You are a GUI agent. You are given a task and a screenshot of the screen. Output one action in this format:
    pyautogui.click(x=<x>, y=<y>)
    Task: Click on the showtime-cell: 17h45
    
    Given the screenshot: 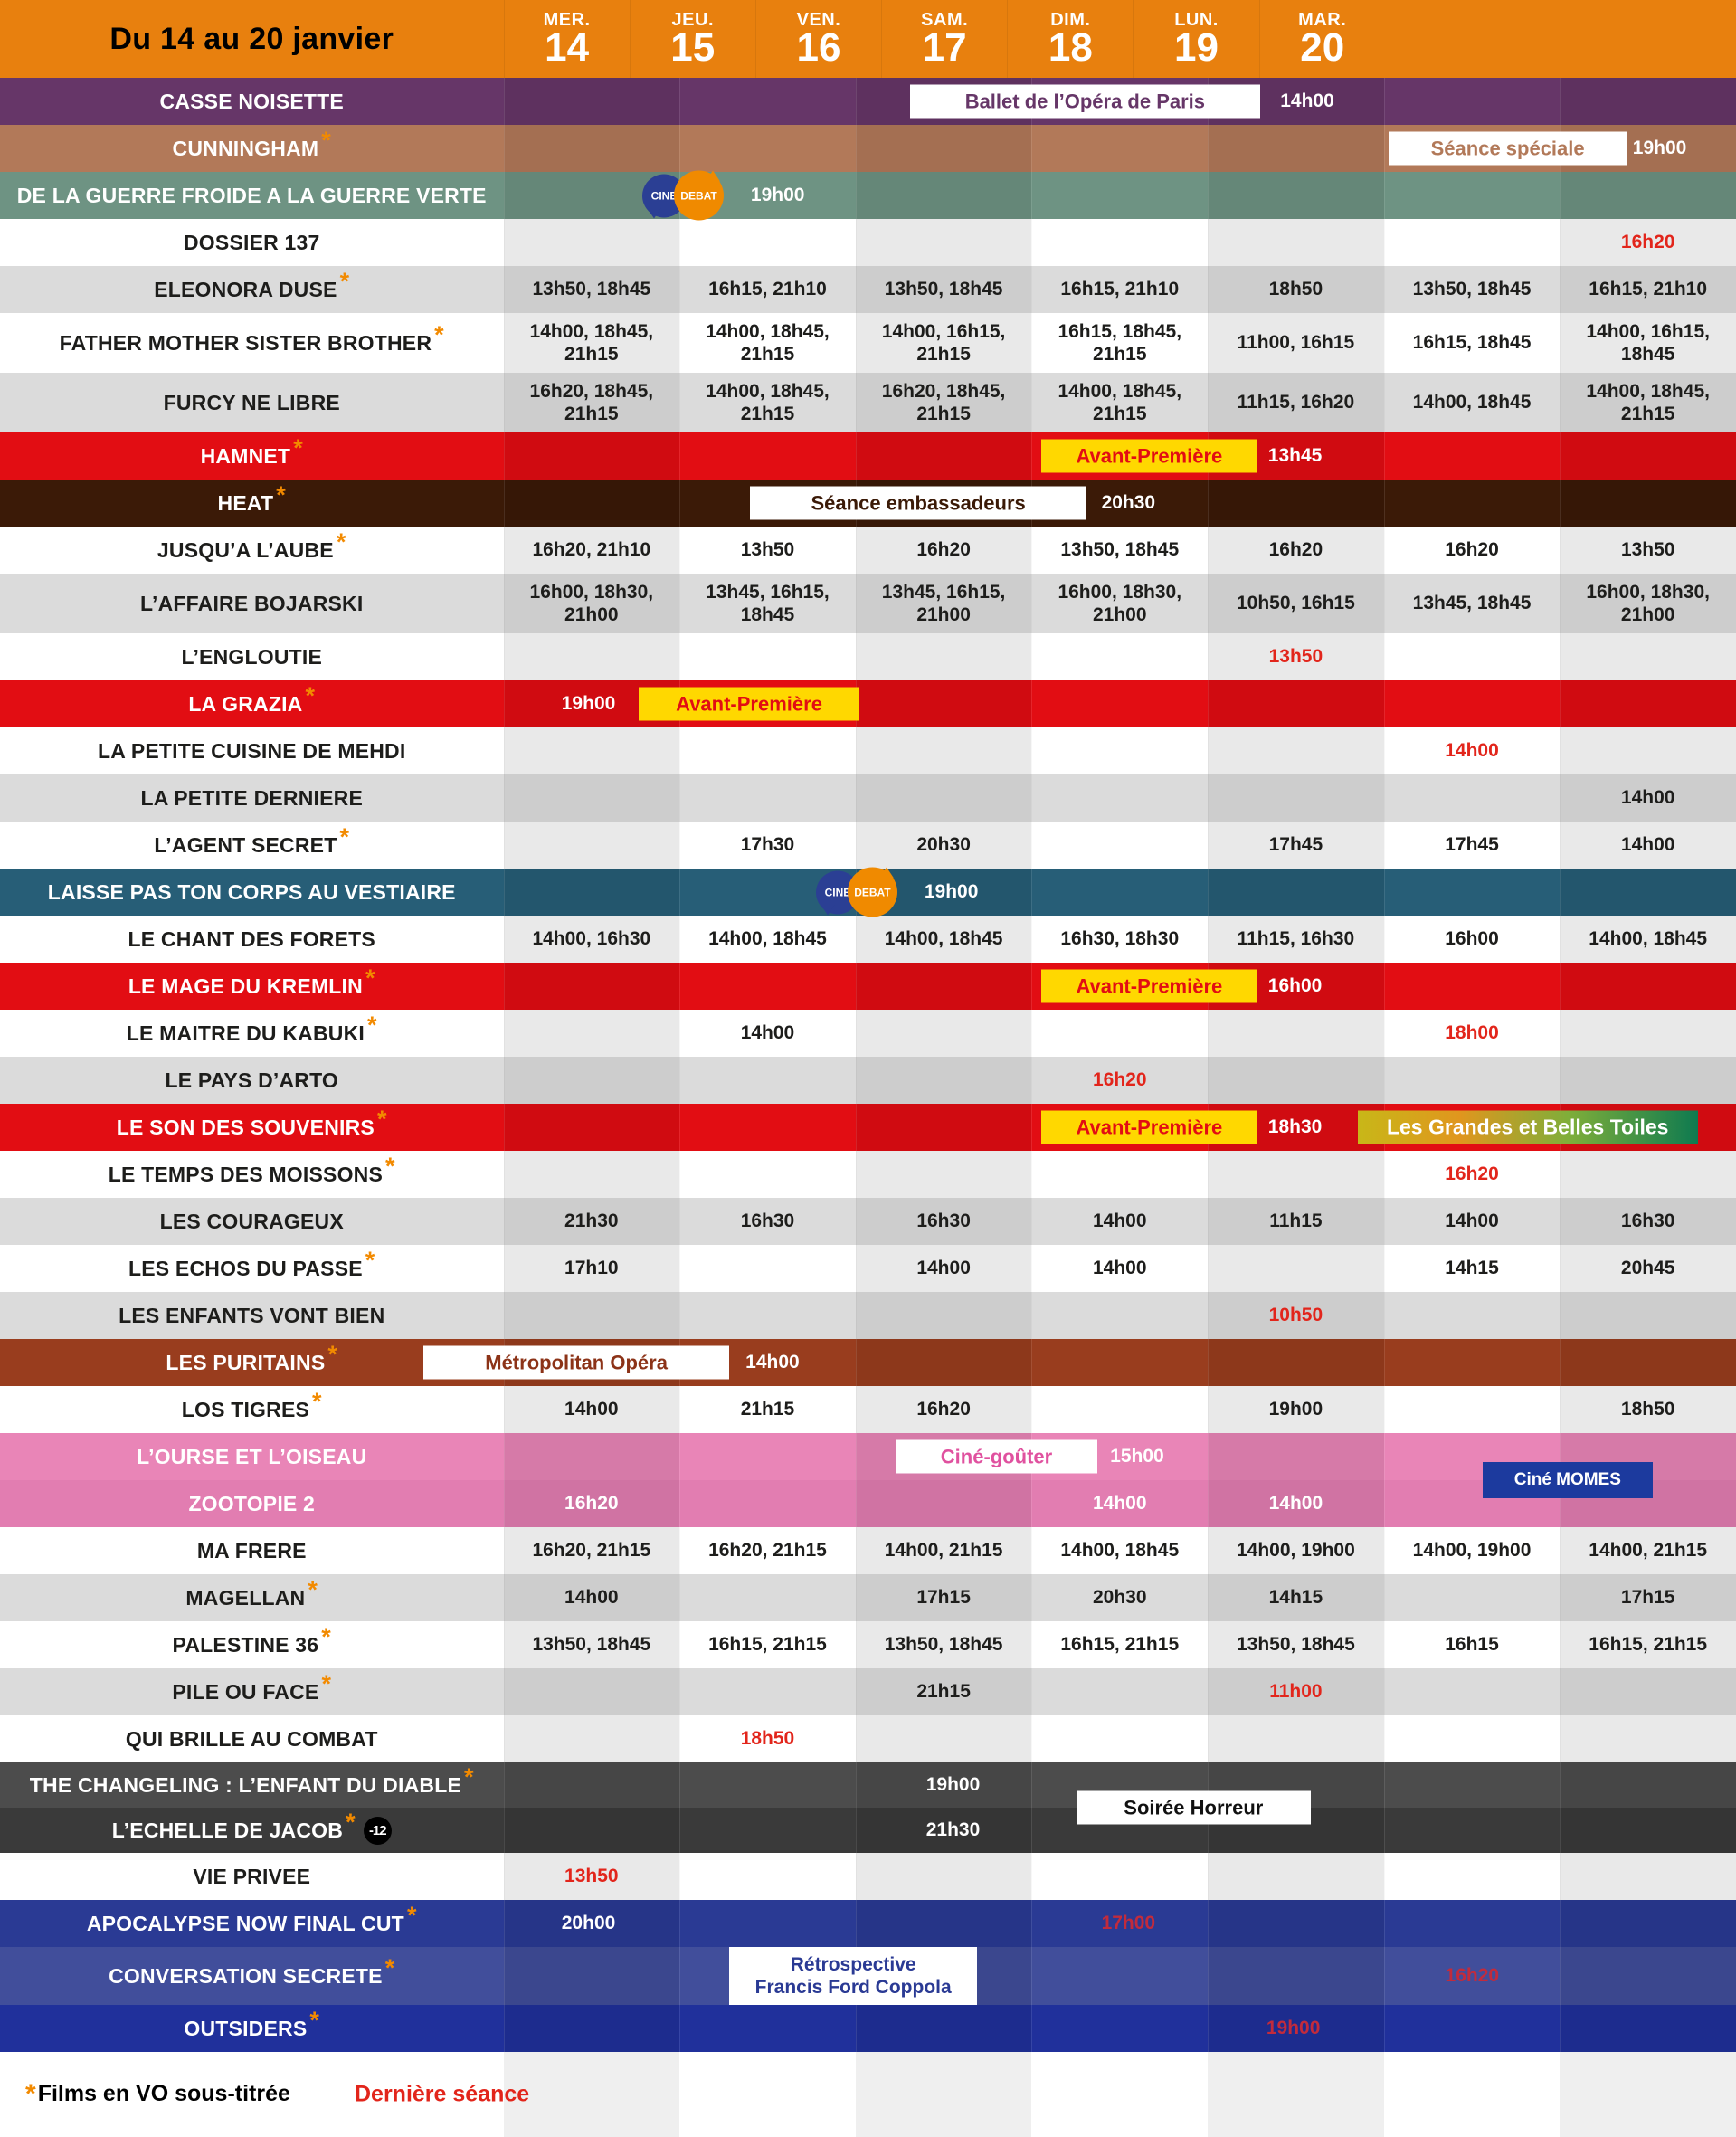 What is the action you would take?
    pyautogui.click(x=1295, y=845)
    